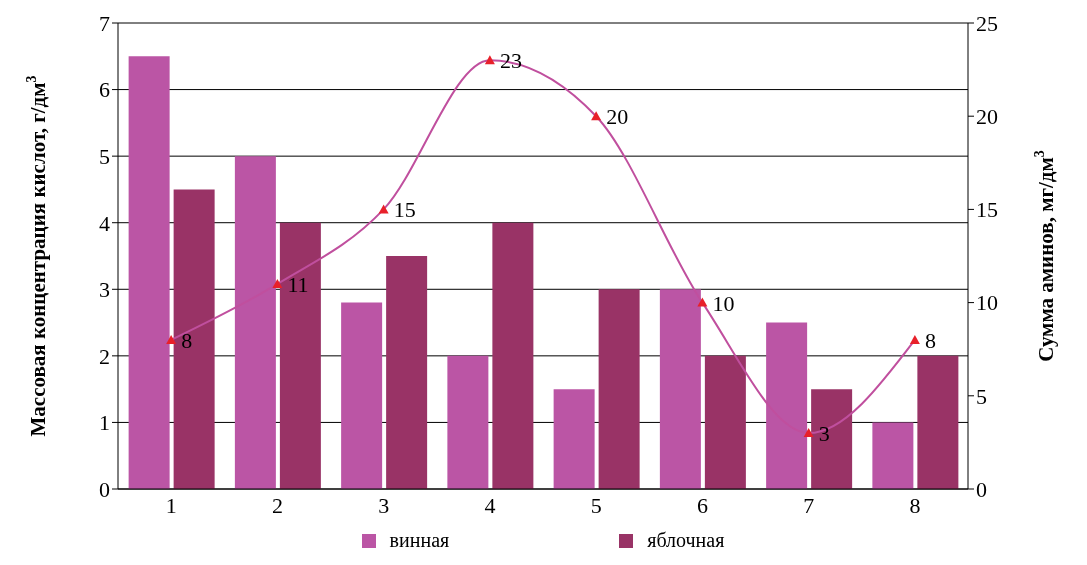 Image resolution: width=1087 pixels, height=565 pixels. What do you see at coordinates (104, 90) in the screenshot?
I see `y-tick-label: 6` at bounding box center [104, 90].